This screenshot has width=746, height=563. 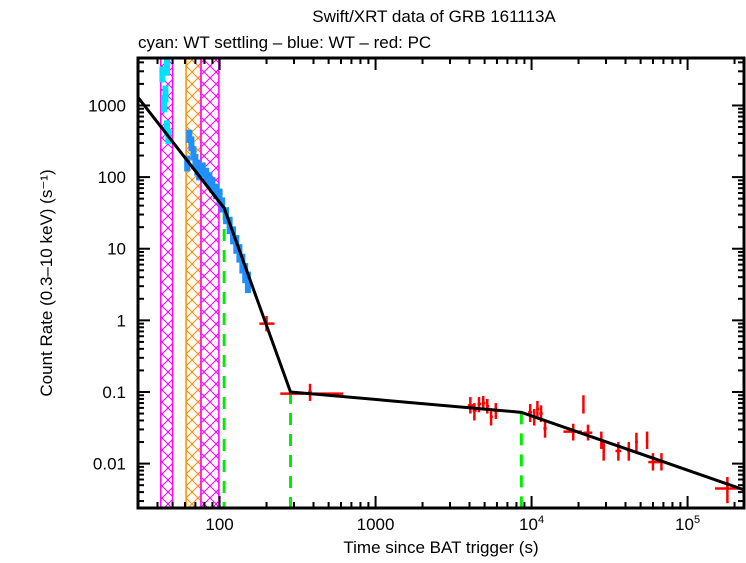 What do you see at coordinates (531, 524) in the screenshot?
I see `x-tick-label: 10⁴` at bounding box center [531, 524].